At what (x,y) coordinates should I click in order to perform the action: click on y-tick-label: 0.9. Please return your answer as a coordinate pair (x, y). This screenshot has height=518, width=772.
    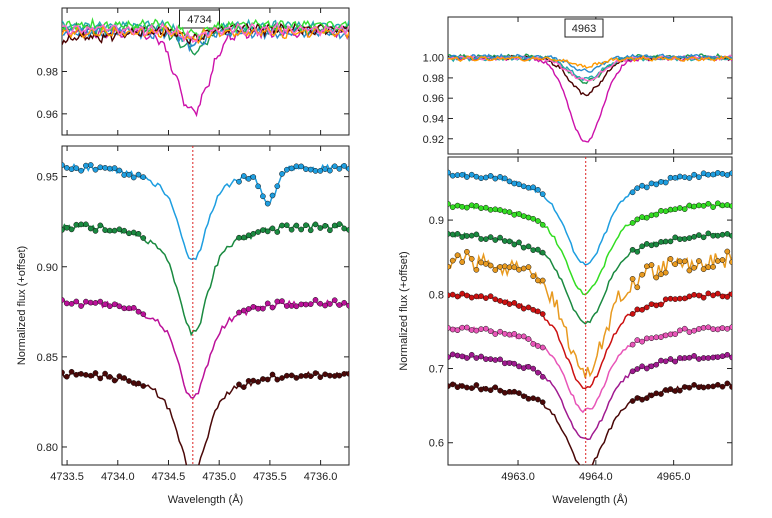
    Looking at the image, I should click on (436, 221).